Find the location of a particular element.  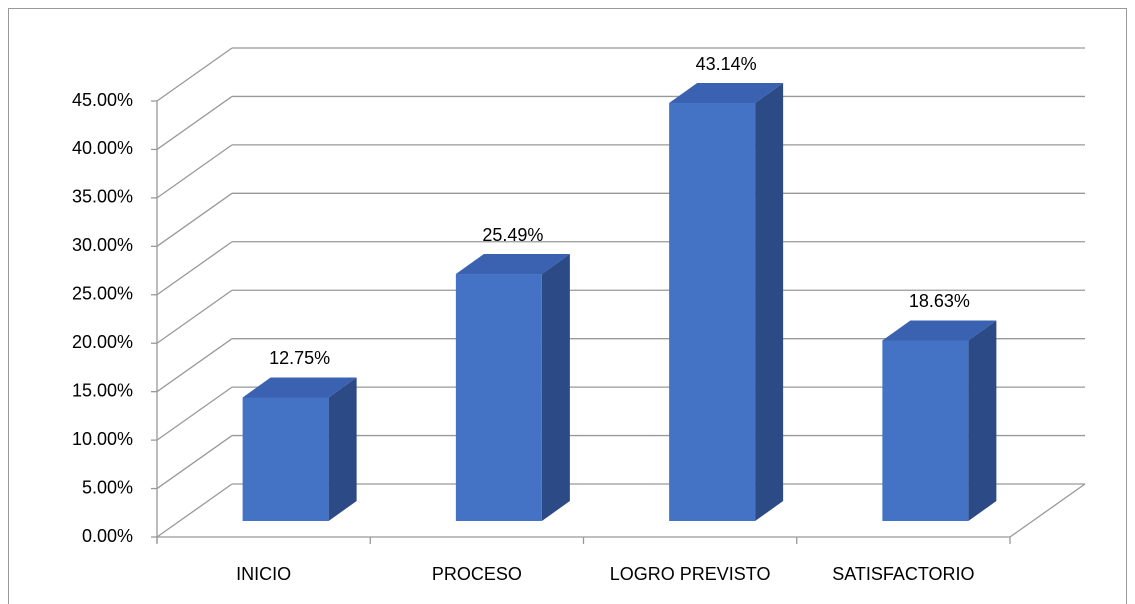

y-tick-label: 20.00% is located at coordinates (102, 342).